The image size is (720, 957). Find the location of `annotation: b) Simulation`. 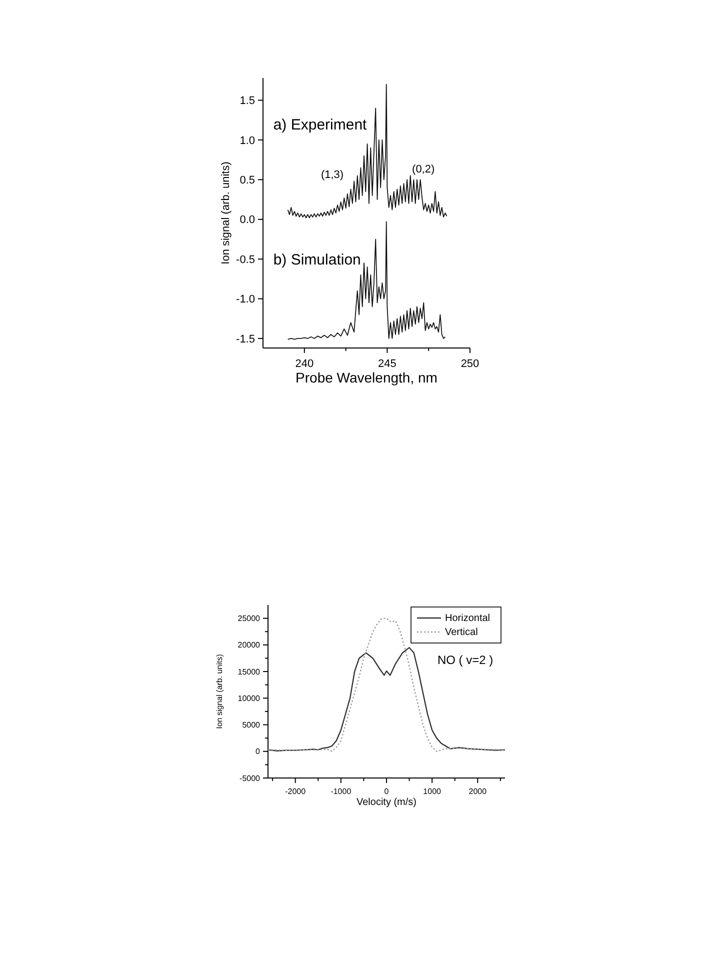

annotation: b) Simulation is located at coordinates (317, 259).